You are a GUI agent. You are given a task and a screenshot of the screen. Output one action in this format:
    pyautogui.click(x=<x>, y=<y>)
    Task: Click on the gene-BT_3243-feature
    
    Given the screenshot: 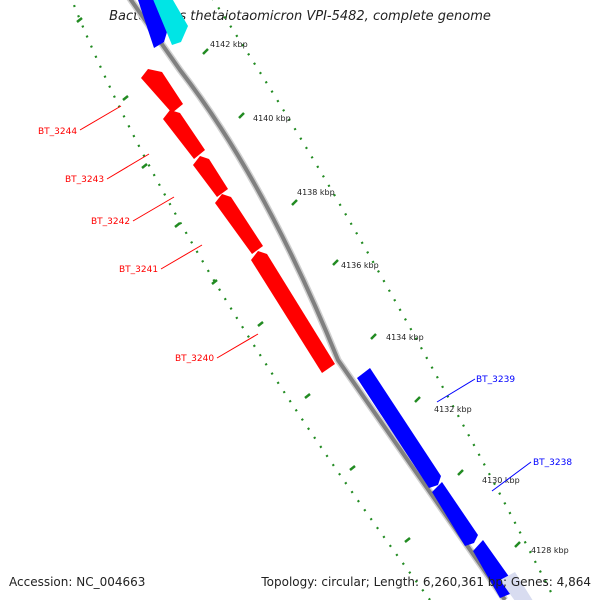 What is the action you would take?
    pyautogui.click(x=184, y=134)
    